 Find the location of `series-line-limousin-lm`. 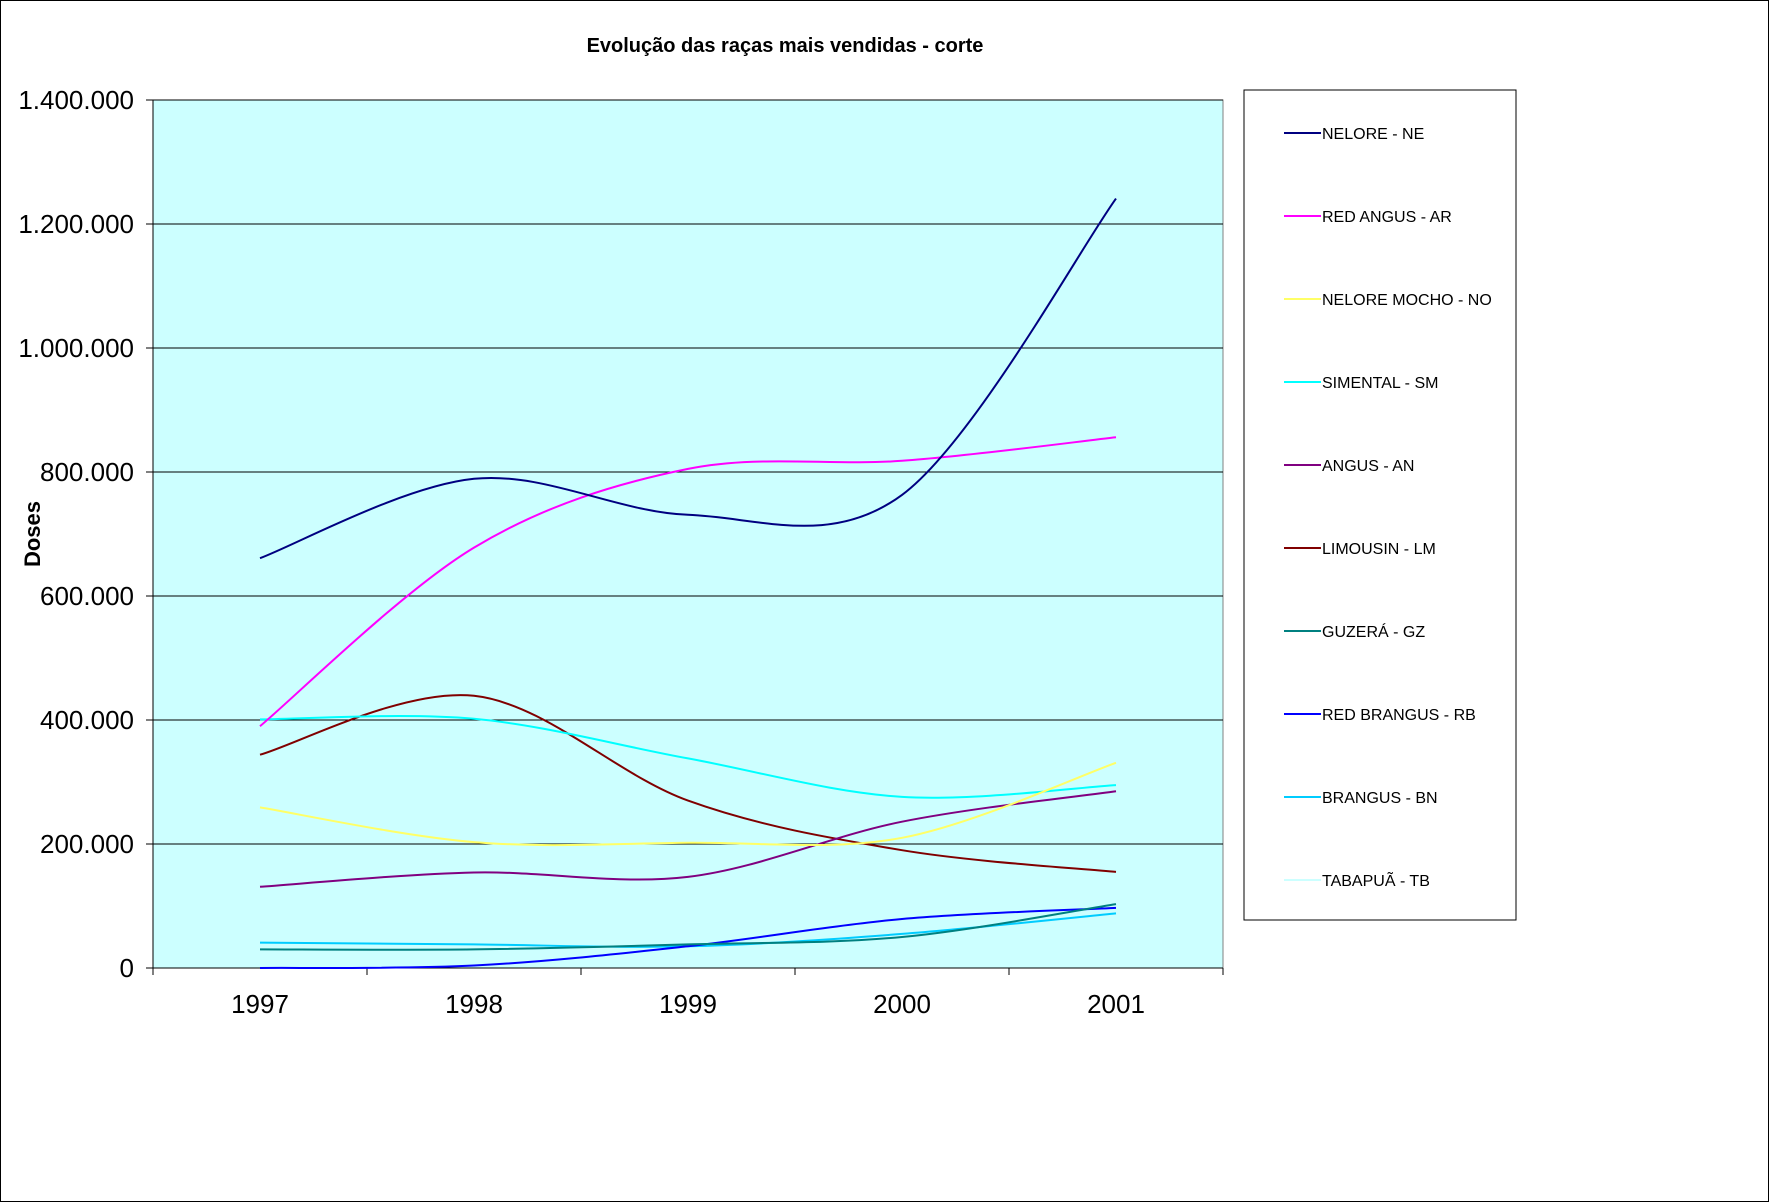

series-line-limousin-lm is located at coordinates (688, 783).